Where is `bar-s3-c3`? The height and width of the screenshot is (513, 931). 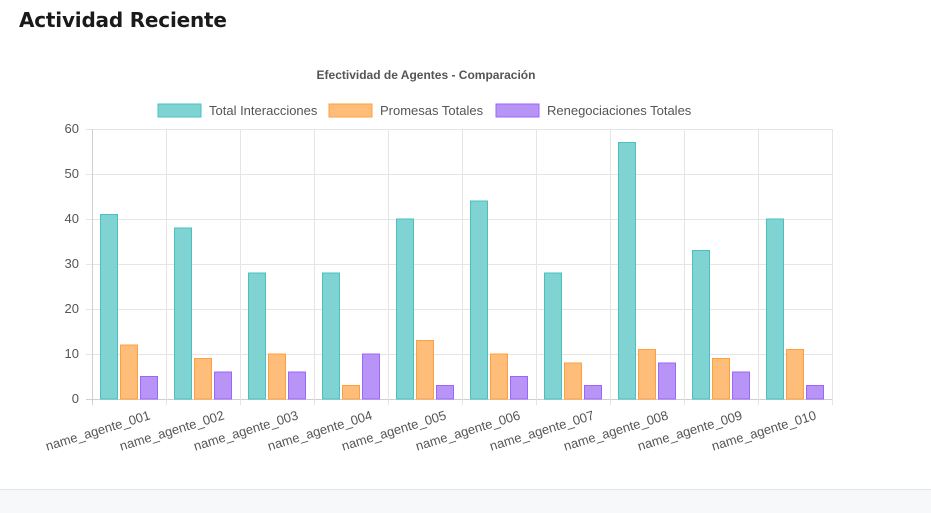 bar-s3-c3 is located at coordinates (297, 385).